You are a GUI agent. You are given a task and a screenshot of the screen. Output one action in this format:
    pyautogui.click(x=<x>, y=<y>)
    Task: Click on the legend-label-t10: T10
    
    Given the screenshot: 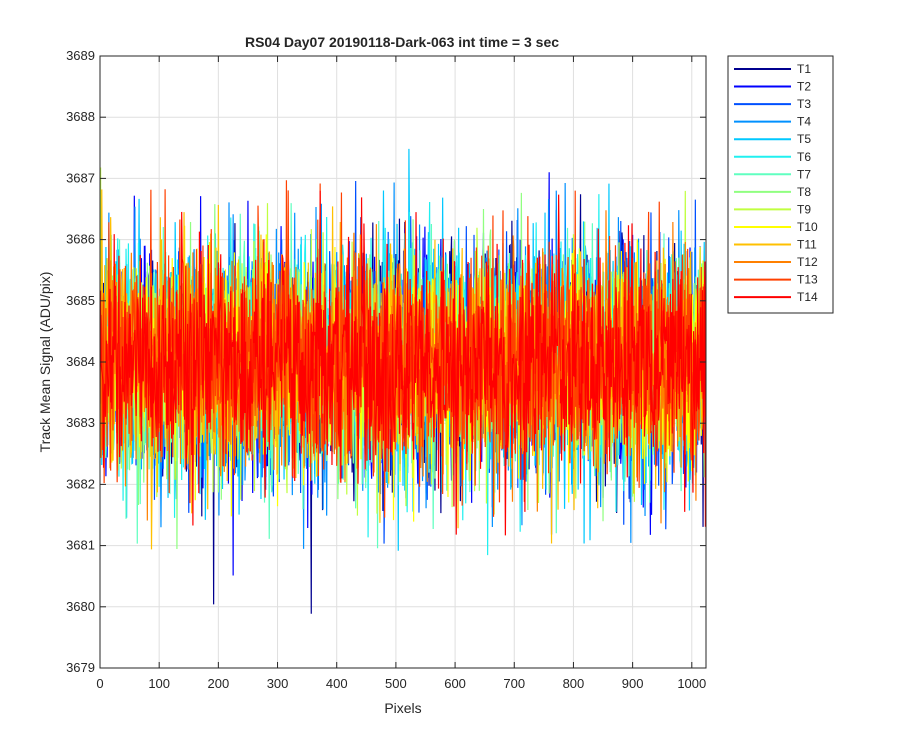 What is the action you would take?
    pyautogui.click(x=807, y=227)
    